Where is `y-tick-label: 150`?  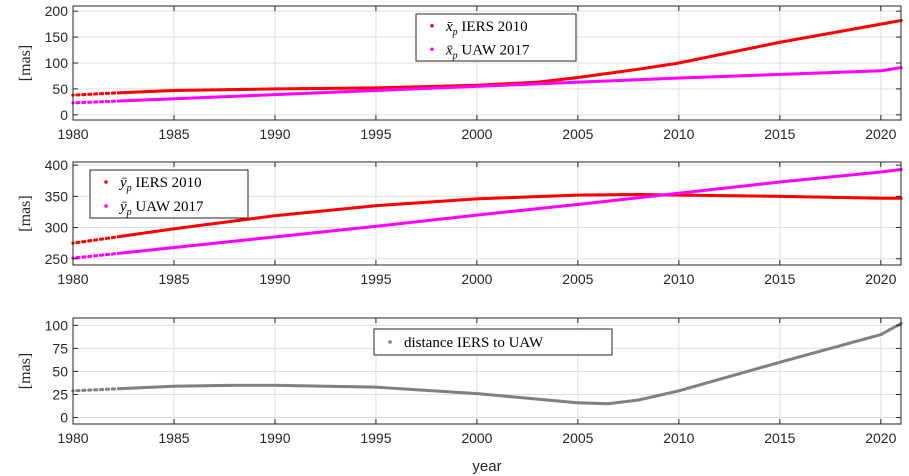
y-tick-label: 150 is located at coordinates (57, 37).